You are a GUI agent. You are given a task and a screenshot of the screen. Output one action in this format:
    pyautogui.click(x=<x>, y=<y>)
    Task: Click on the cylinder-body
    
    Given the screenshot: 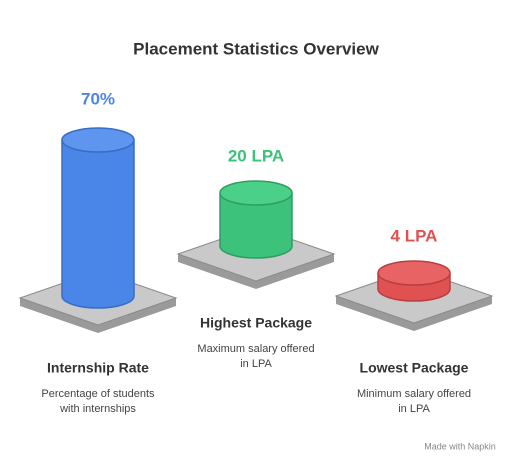 What is the action you would take?
    pyautogui.click(x=98, y=218)
    